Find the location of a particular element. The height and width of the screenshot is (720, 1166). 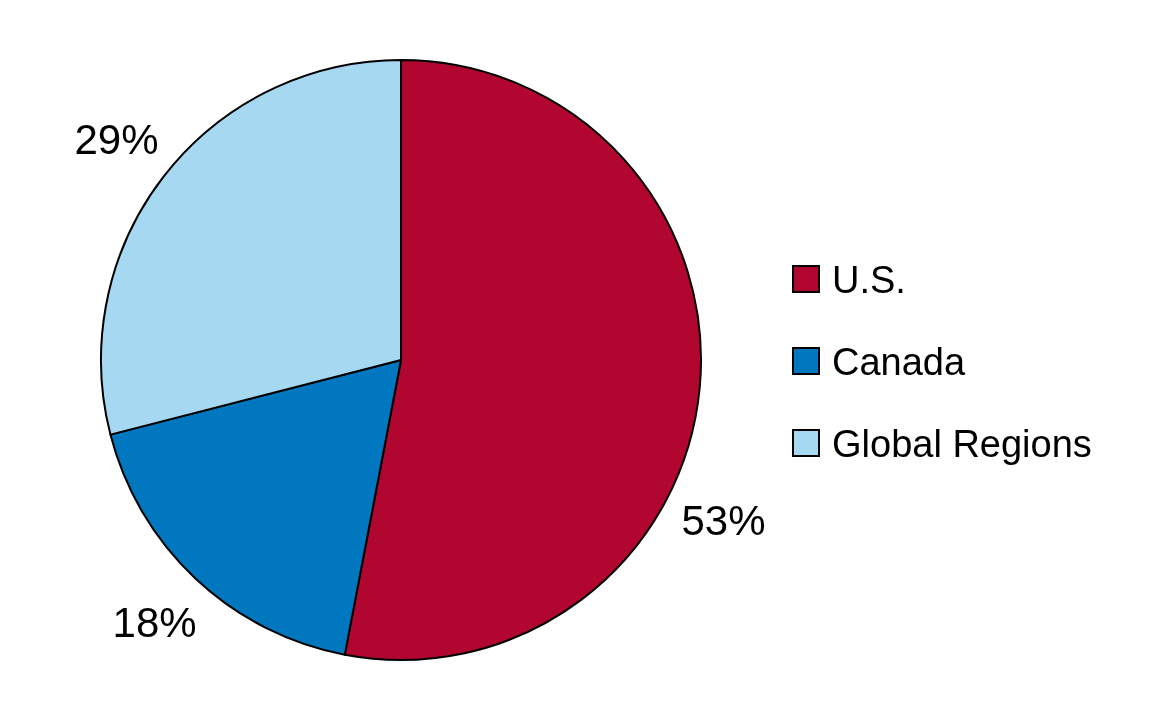

data-label: 29% is located at coordinates (116, 140).